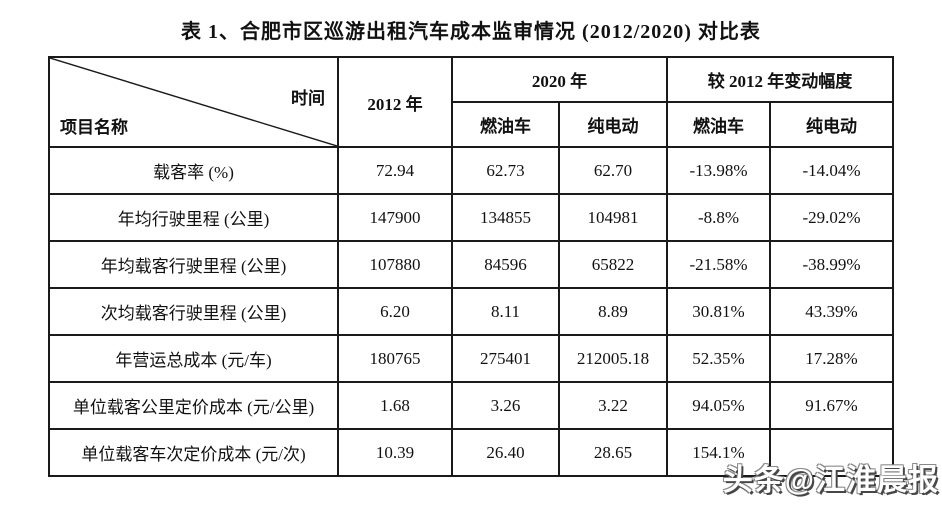 This screenshot has height=505, width=942. Describe the element at coordinates (505, 405) in the screenshot. I see `cell-value: 3.26` at that location.